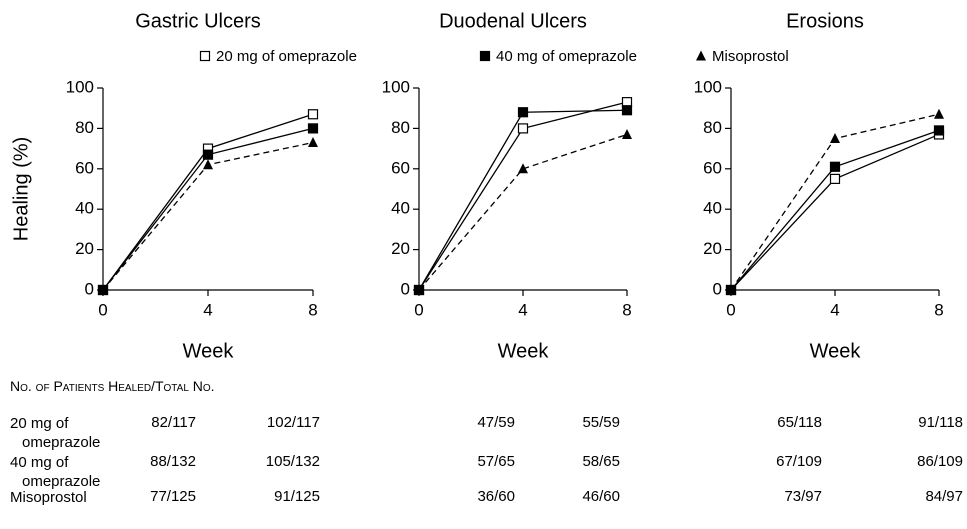  I want to click on chart-title: Gastric Ulcers, so click(198, 21).